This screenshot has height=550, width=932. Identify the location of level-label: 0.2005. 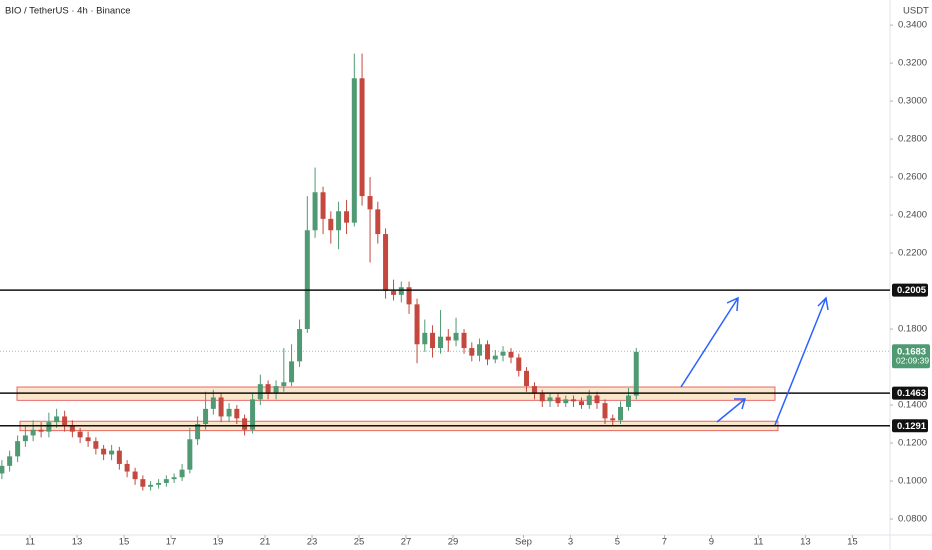
(912, 290).